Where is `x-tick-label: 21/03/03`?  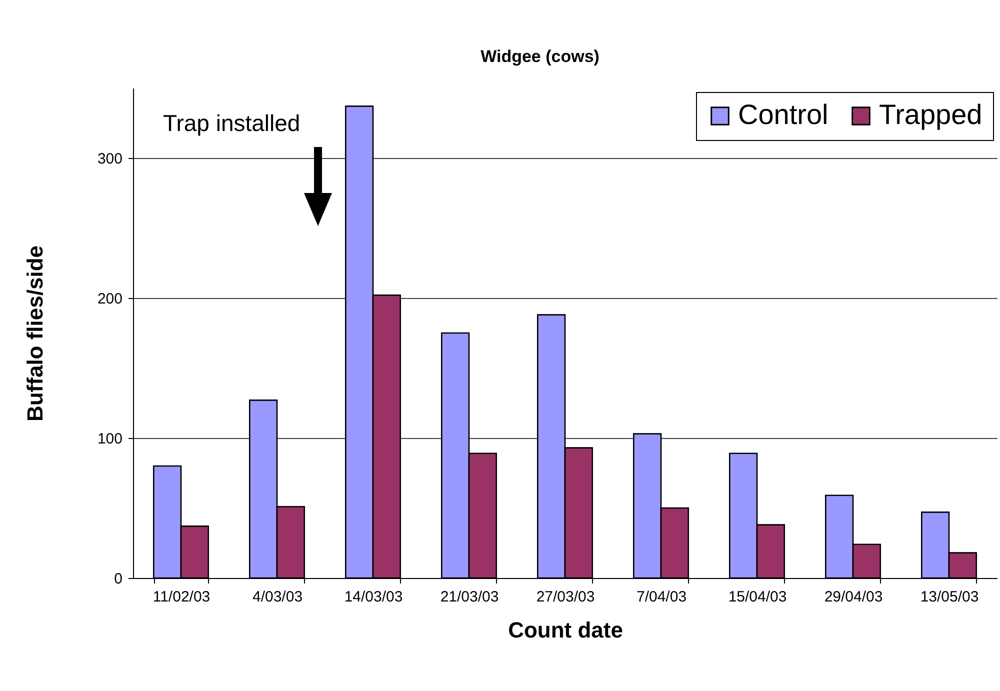
x-tick-label: 21/03/03 is located at coordinates (469, 597).